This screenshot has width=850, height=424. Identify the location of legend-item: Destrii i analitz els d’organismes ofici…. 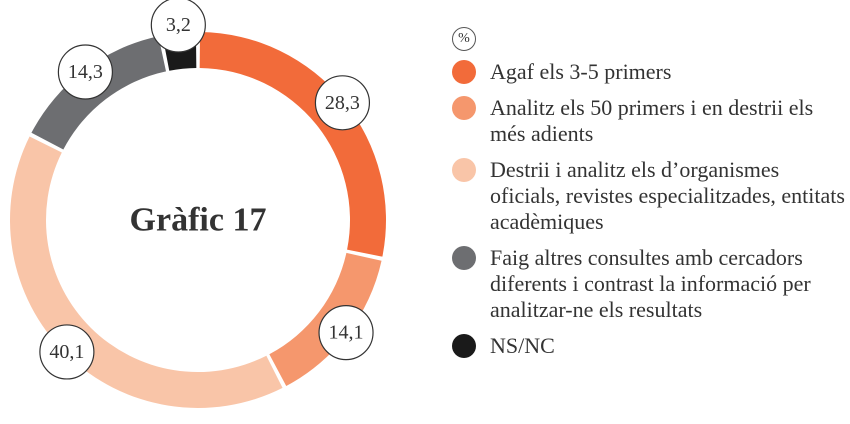
(649, 196).